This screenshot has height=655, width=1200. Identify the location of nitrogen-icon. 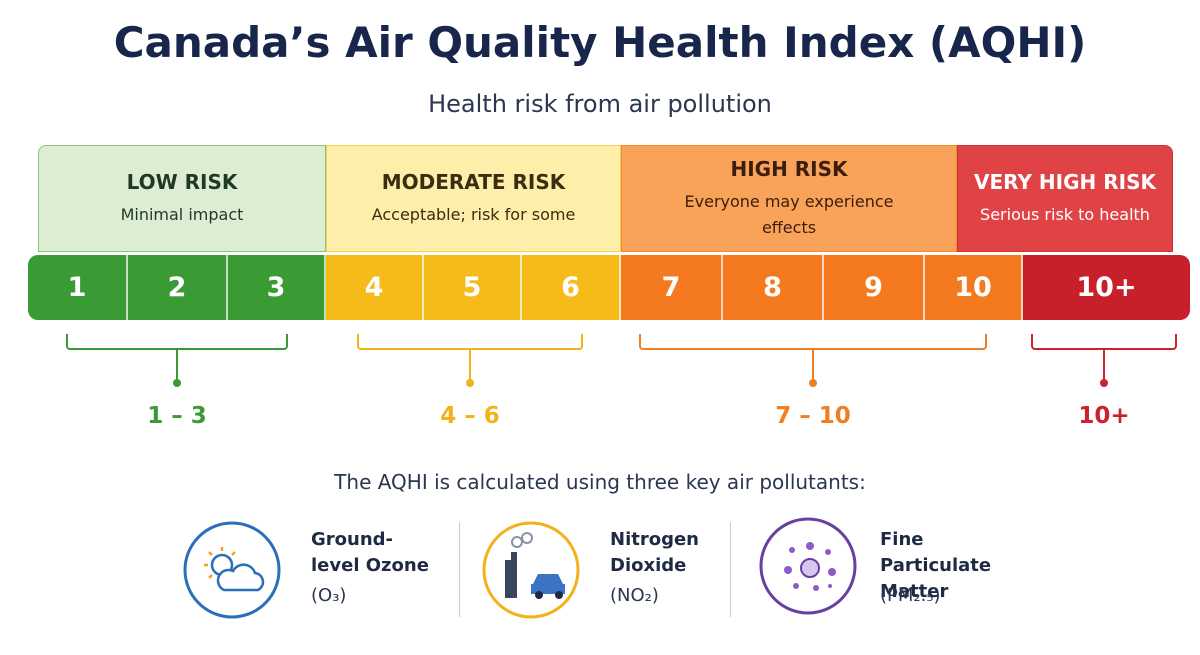
(531, 570).